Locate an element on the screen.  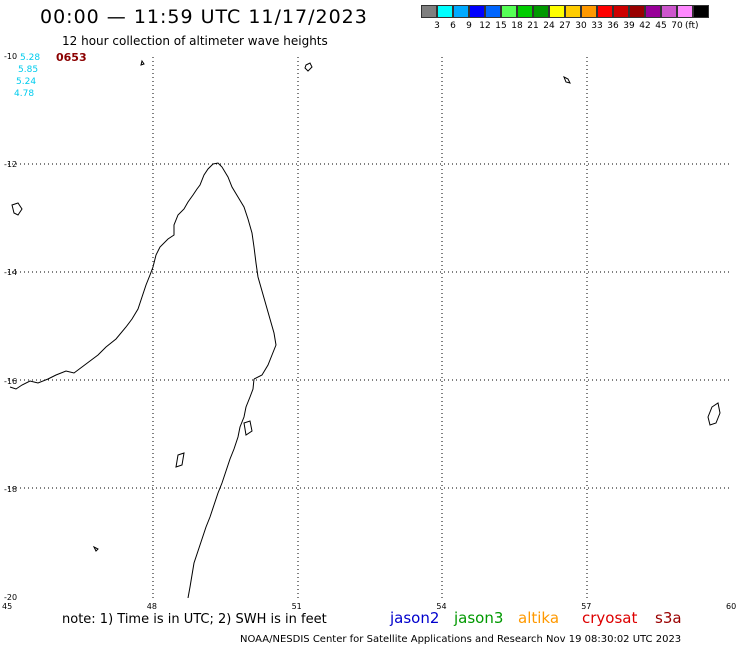
latitude-label: -12 is located at coordinates (11, 165).